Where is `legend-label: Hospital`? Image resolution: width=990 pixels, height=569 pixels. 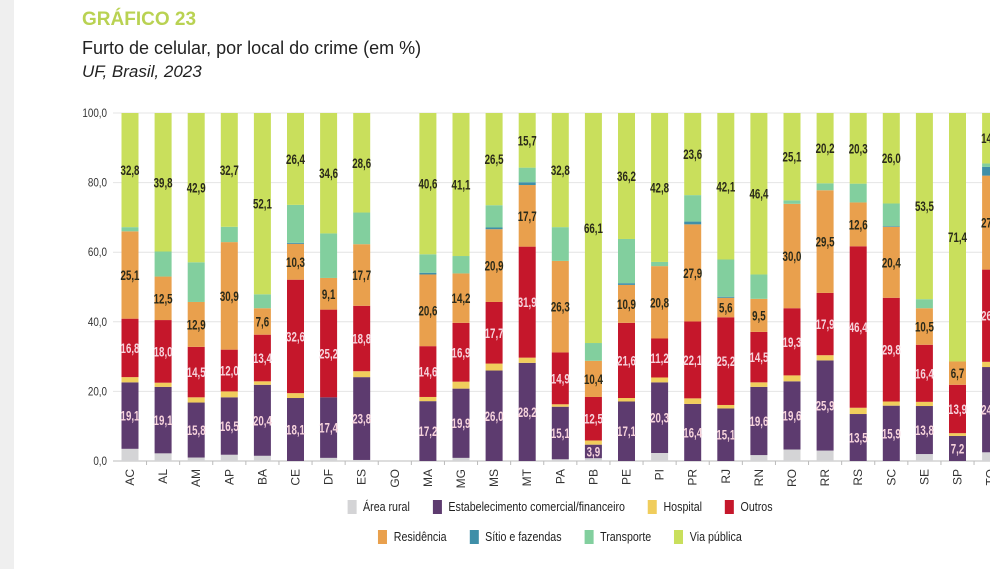
legend-label: Hospital is located at coordinates (683, 506).